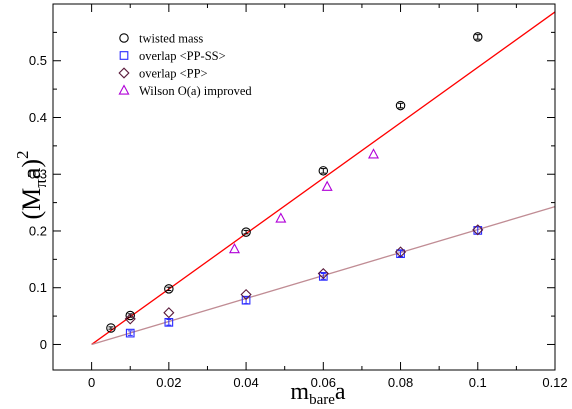  I want to click on x-tick-label: 0, so click(91, 382).